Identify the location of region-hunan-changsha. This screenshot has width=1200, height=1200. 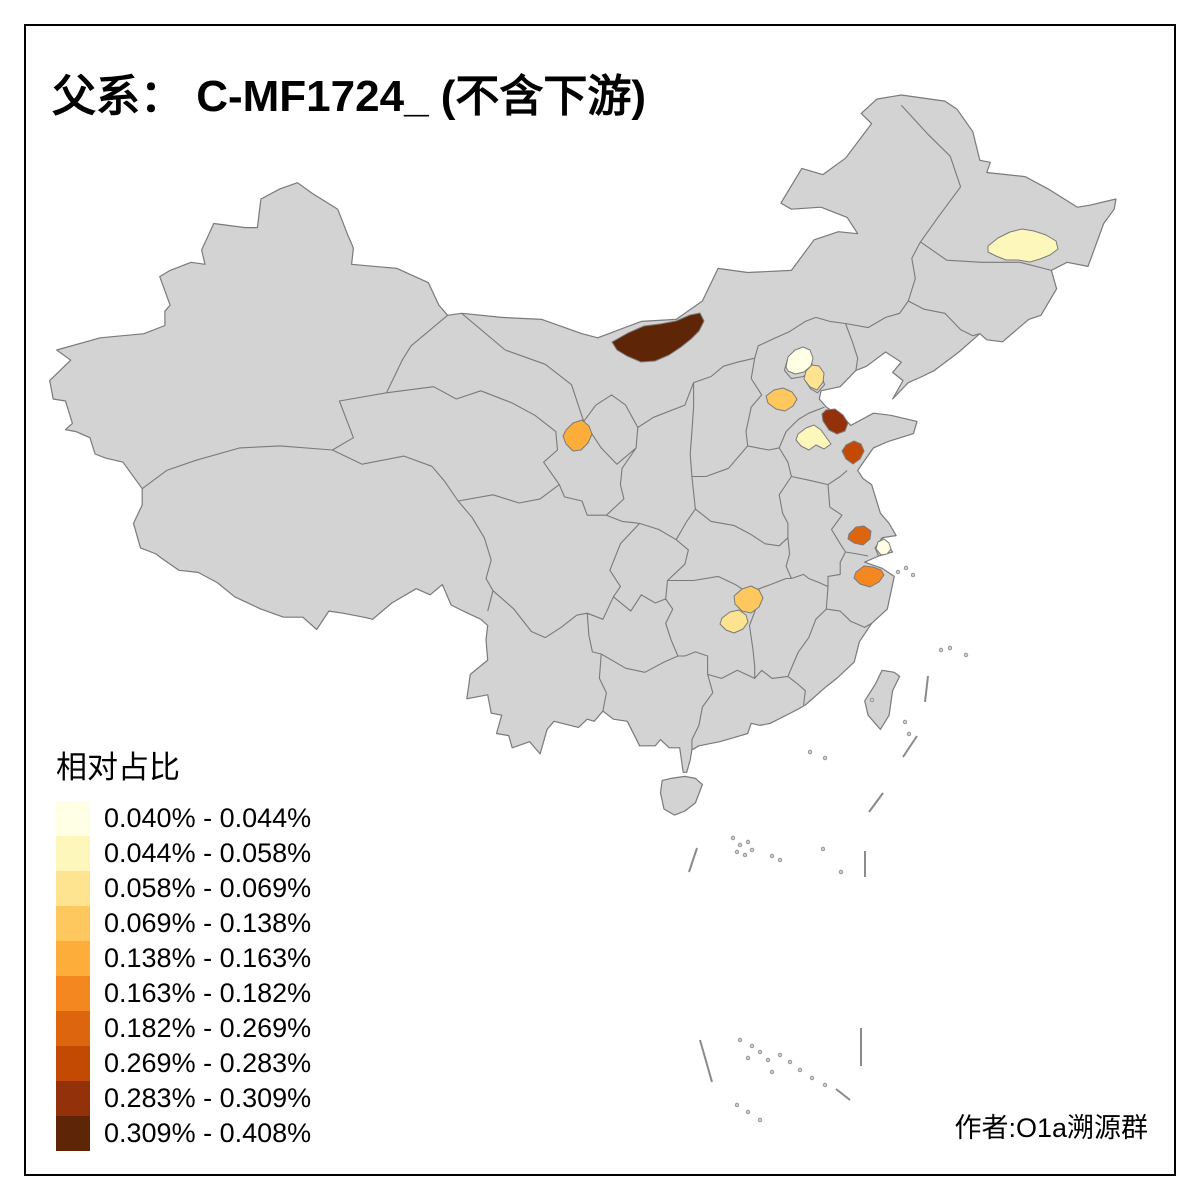
(748, 599).